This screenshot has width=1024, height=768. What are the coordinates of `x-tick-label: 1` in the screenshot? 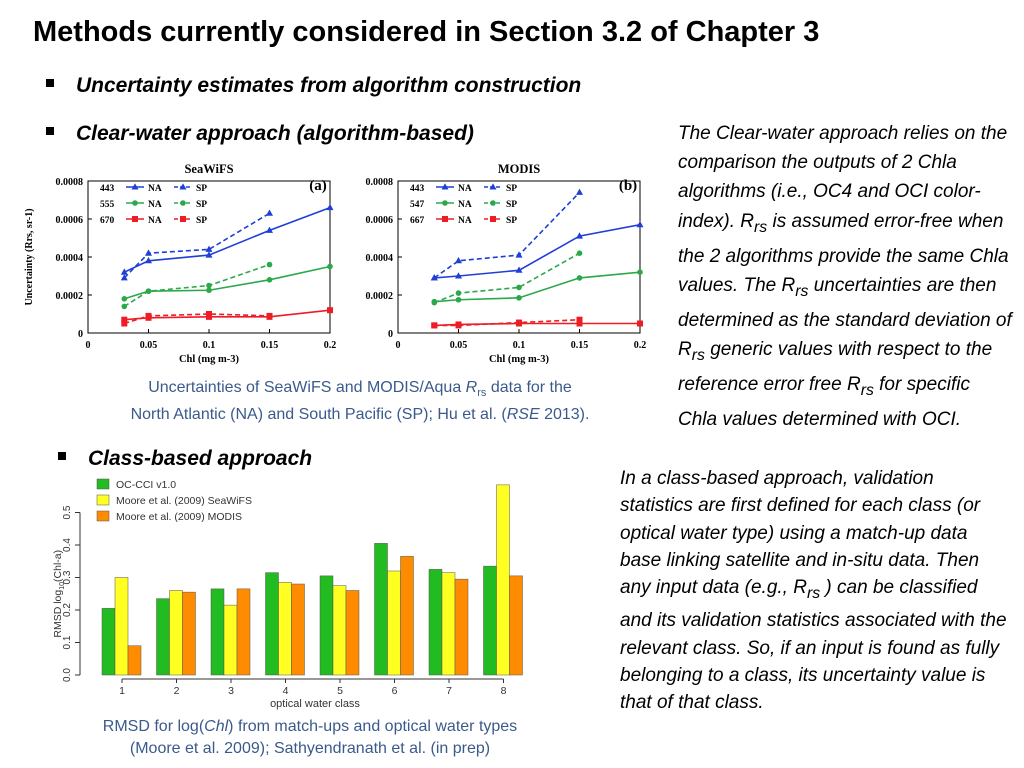 It's located at (122, 691).